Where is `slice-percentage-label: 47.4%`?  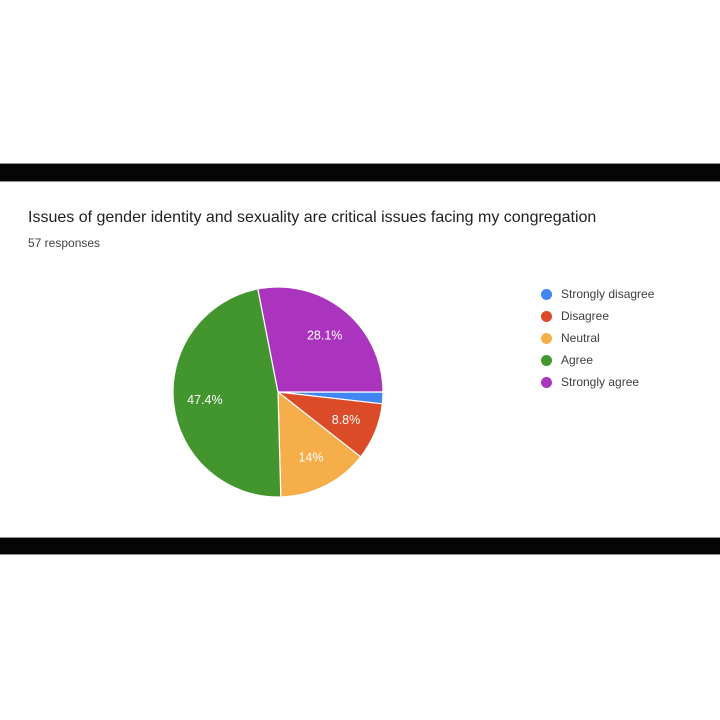 slice-percentage-label: 47.4% is located at coordinates (204, 400).